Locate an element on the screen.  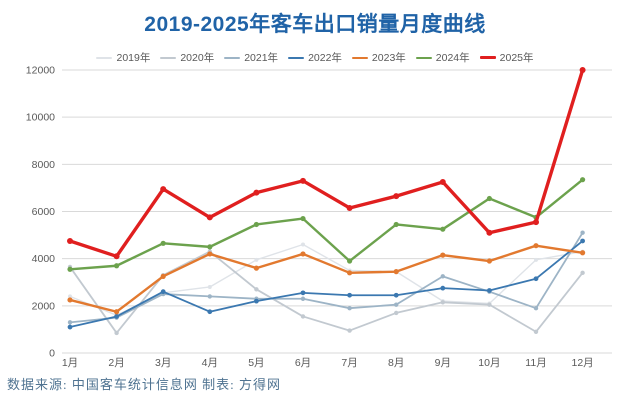
data-point-2024-m8 is located at coordinates (396, 224).